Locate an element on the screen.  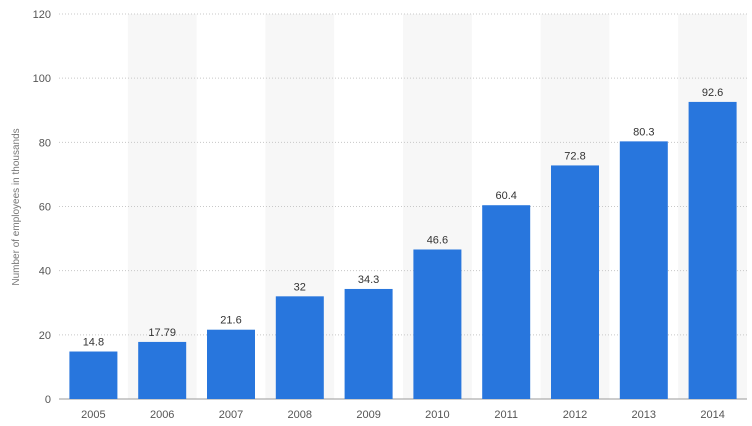
x-tick-label: 2009 is located at coordinates (368, 415).